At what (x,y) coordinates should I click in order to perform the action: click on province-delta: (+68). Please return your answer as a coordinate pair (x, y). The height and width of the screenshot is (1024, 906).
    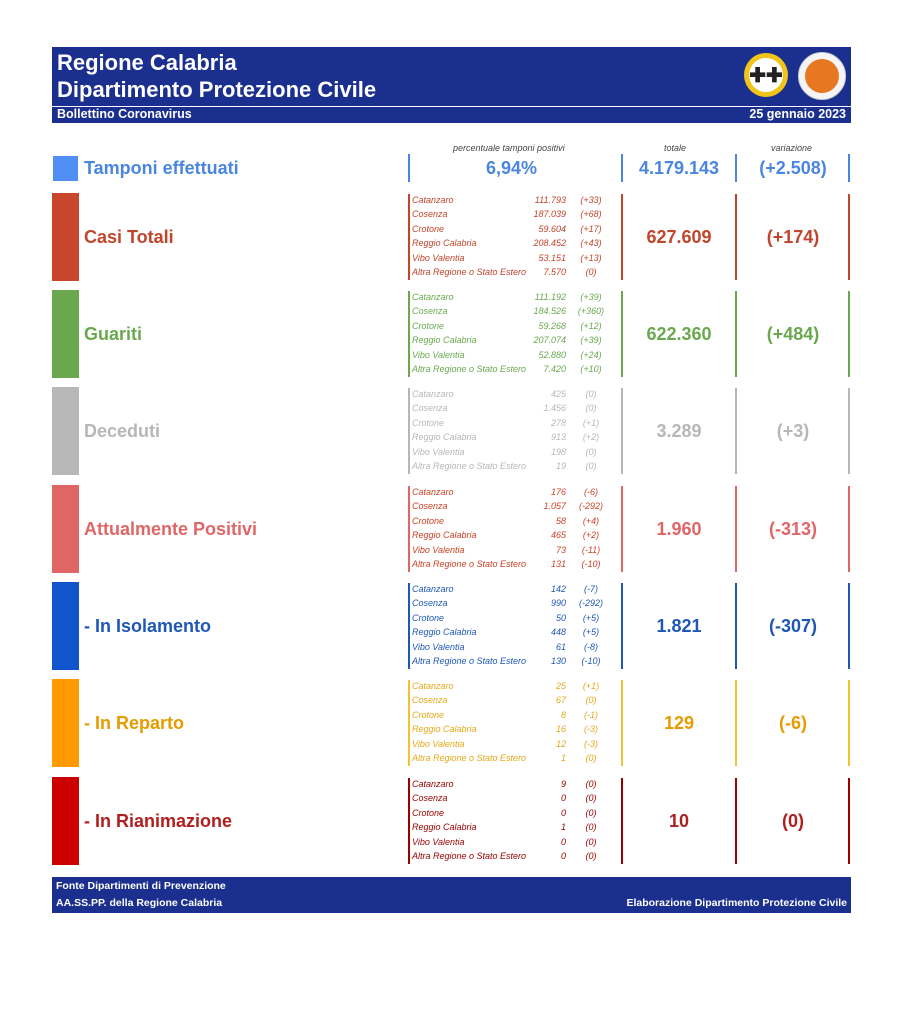
    Looking at the image, I should click on (591, 214).